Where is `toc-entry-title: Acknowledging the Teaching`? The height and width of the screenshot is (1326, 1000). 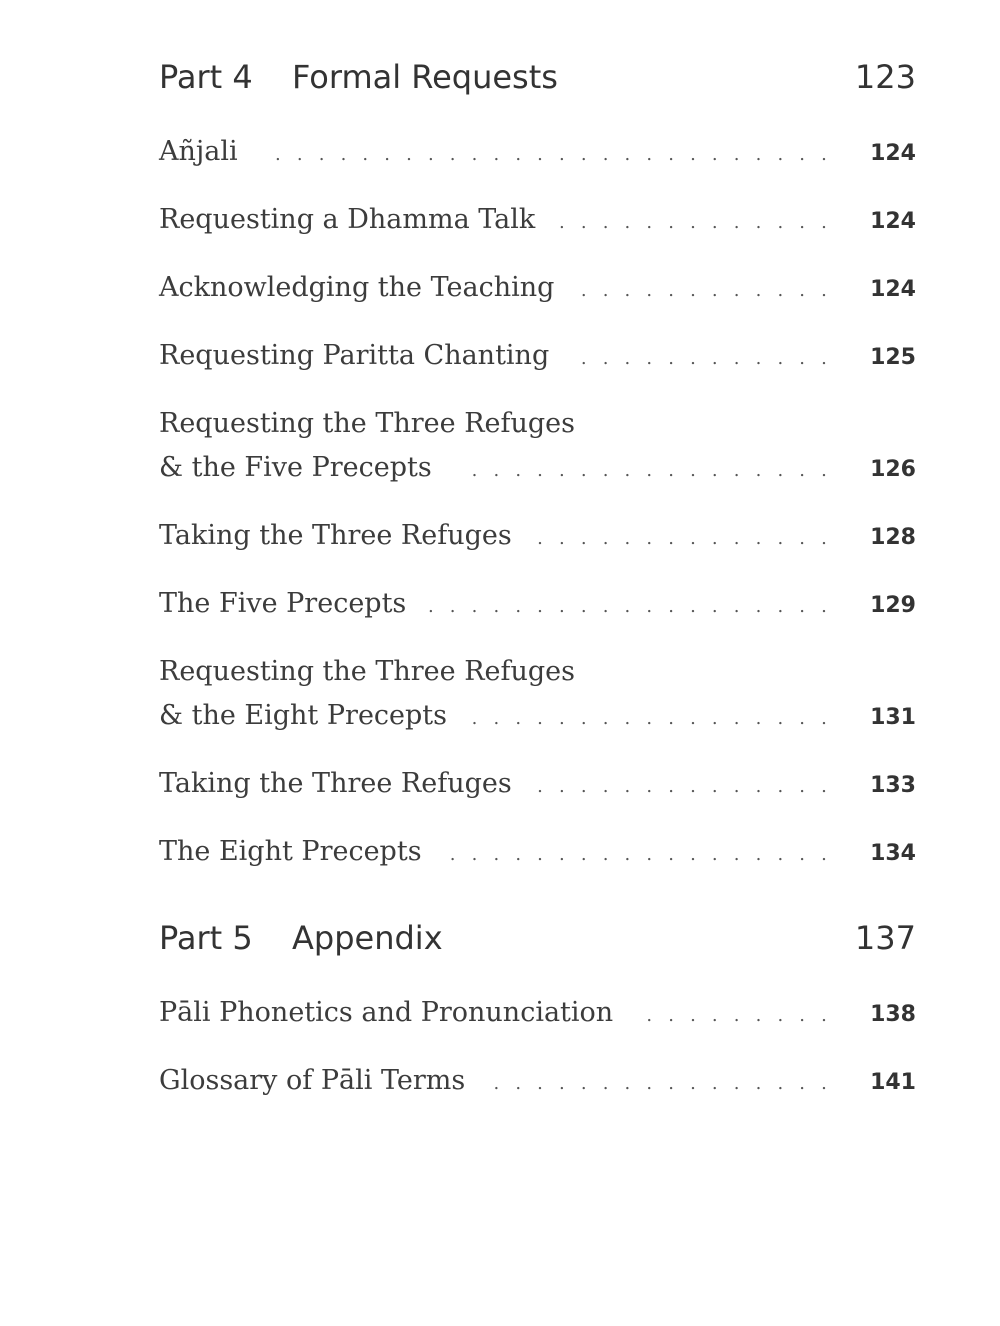 toc-entry-title: Acknowledging the Teaching is located at coordinates (357, 287).